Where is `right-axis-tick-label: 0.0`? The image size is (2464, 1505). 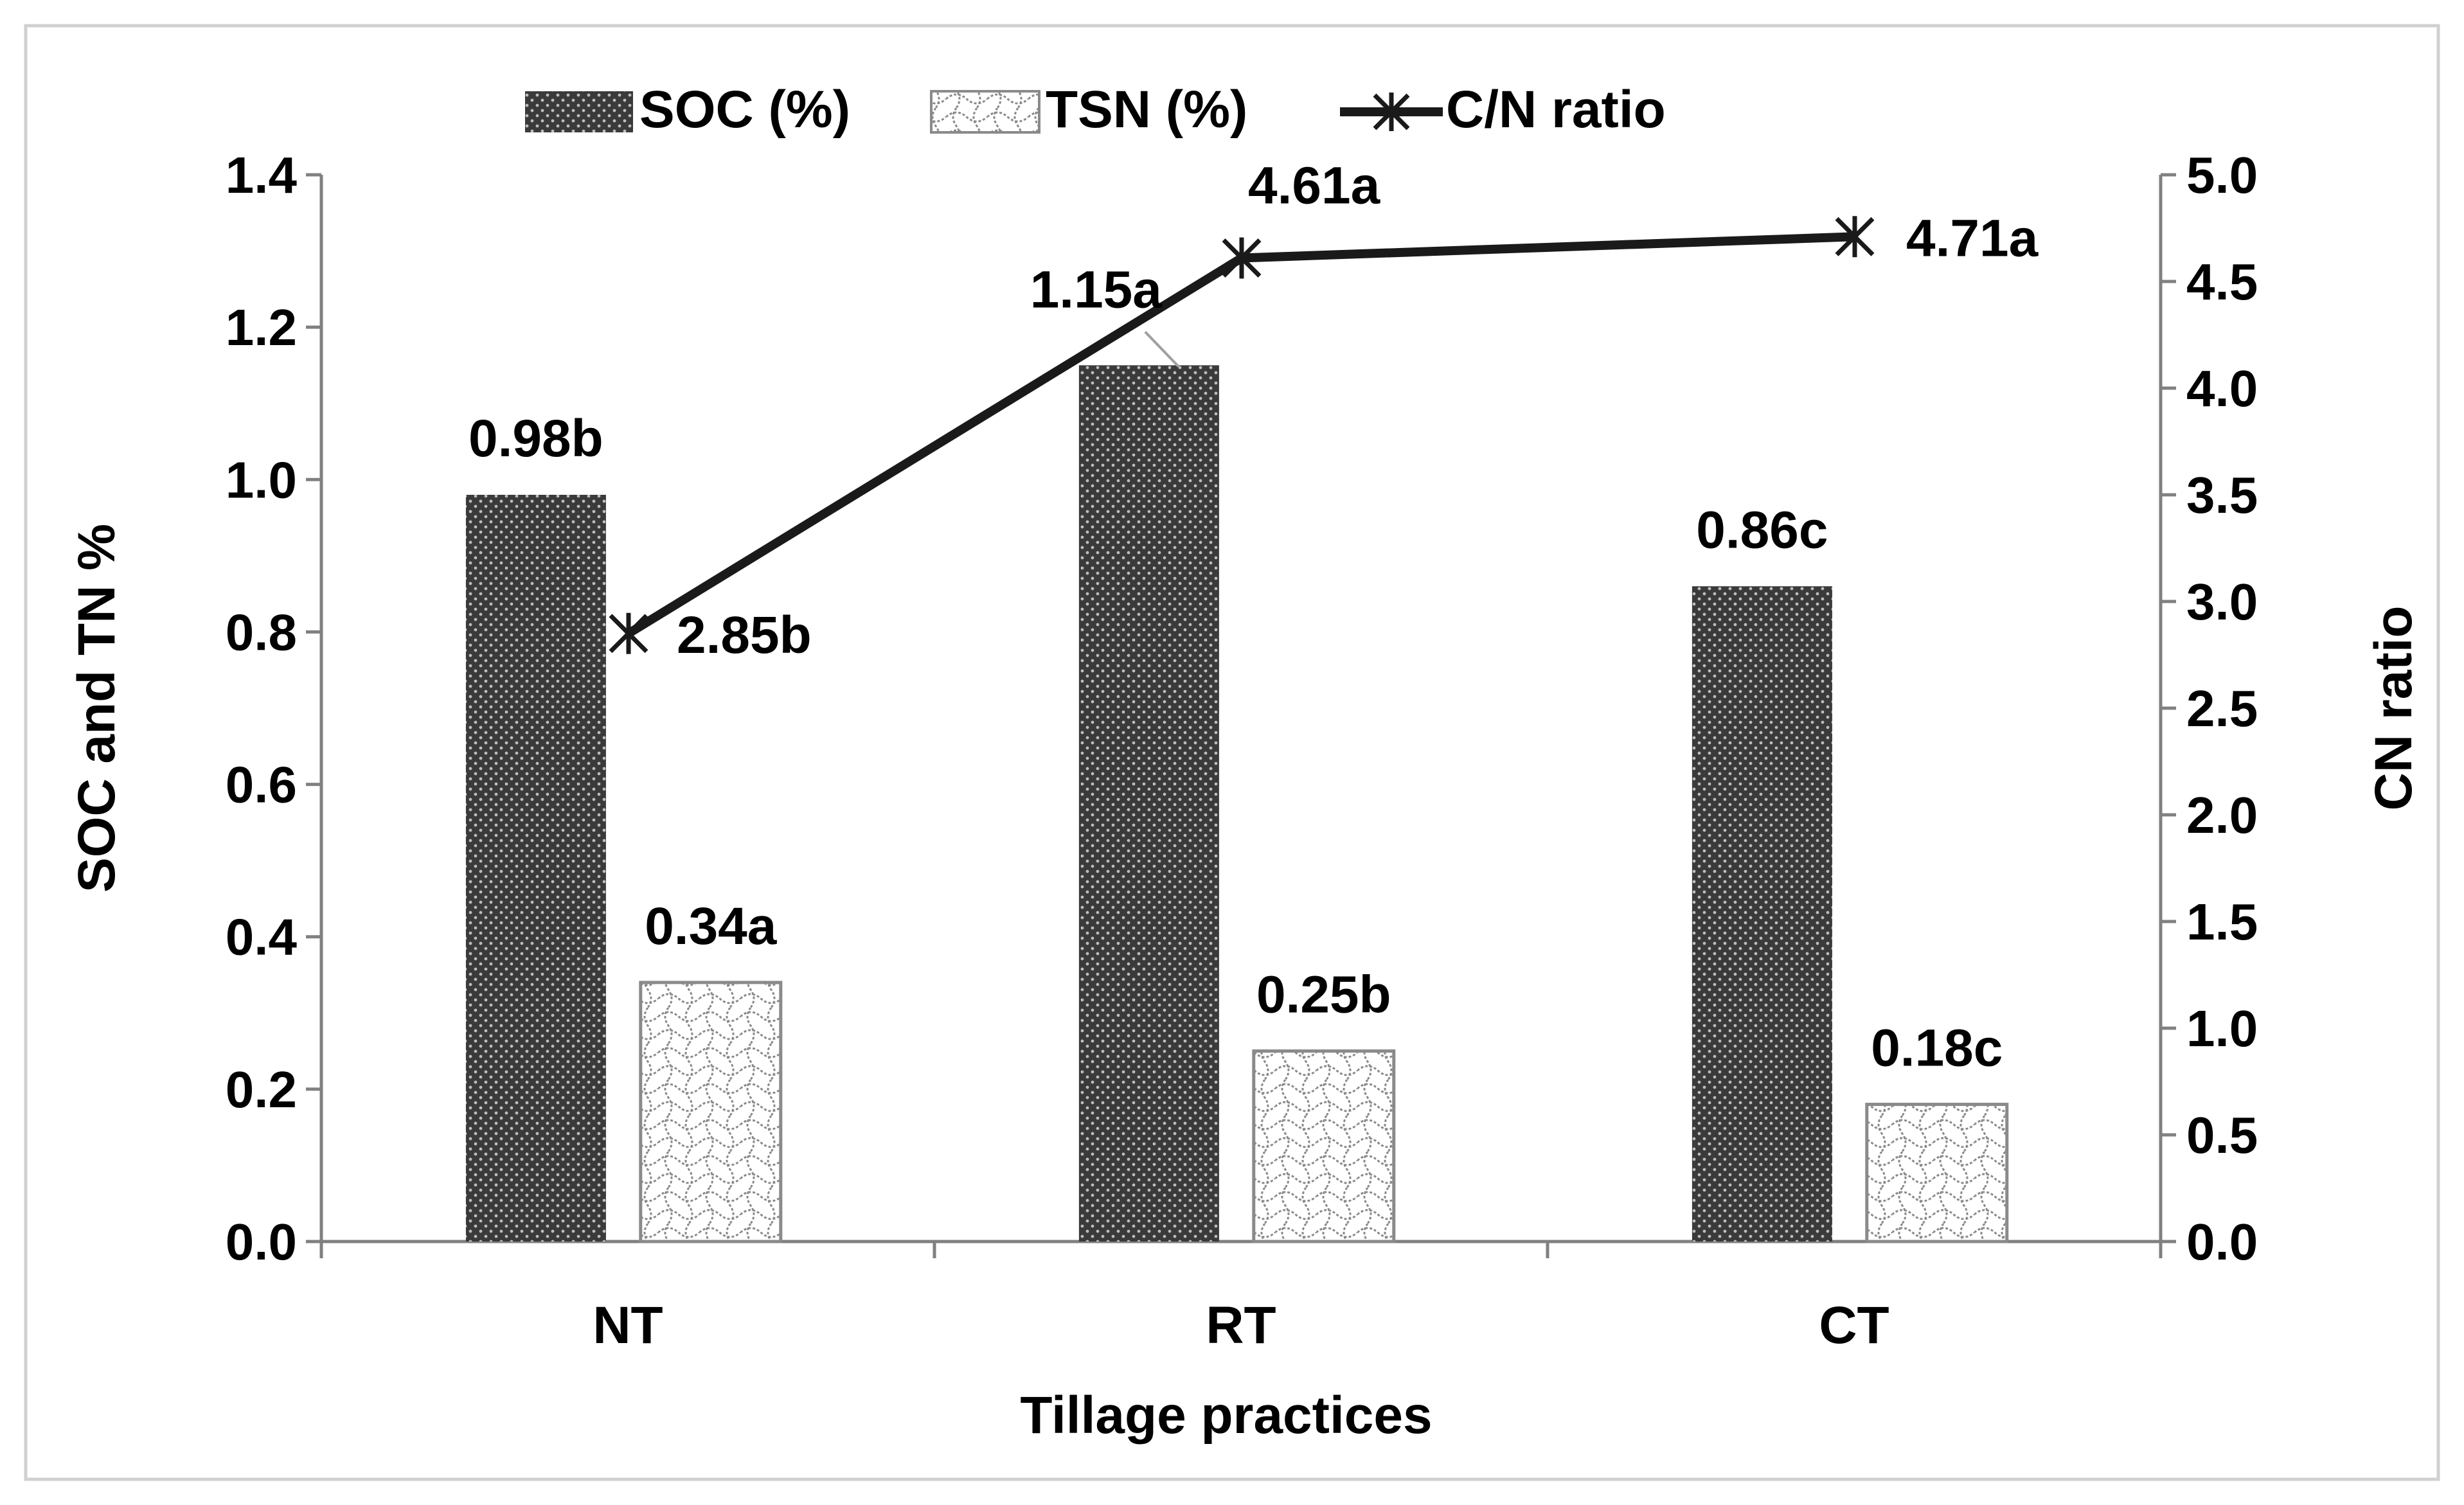 right-axis-tick-label: 0.0 is located at coordinates (2222, 1241).